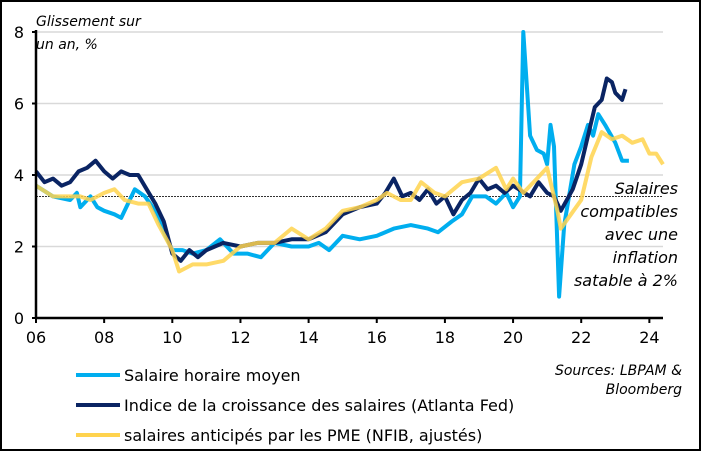  I want to click on sources-line1: Sources: LBPAM &, so click(618, 371).